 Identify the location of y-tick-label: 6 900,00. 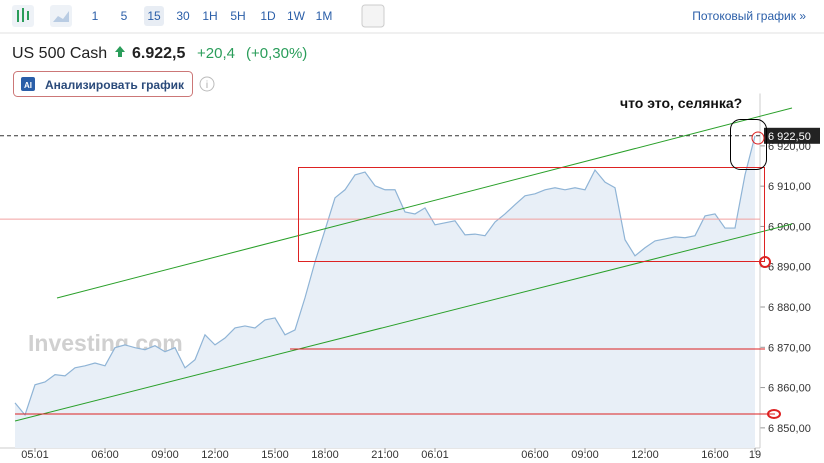
(789, 227).